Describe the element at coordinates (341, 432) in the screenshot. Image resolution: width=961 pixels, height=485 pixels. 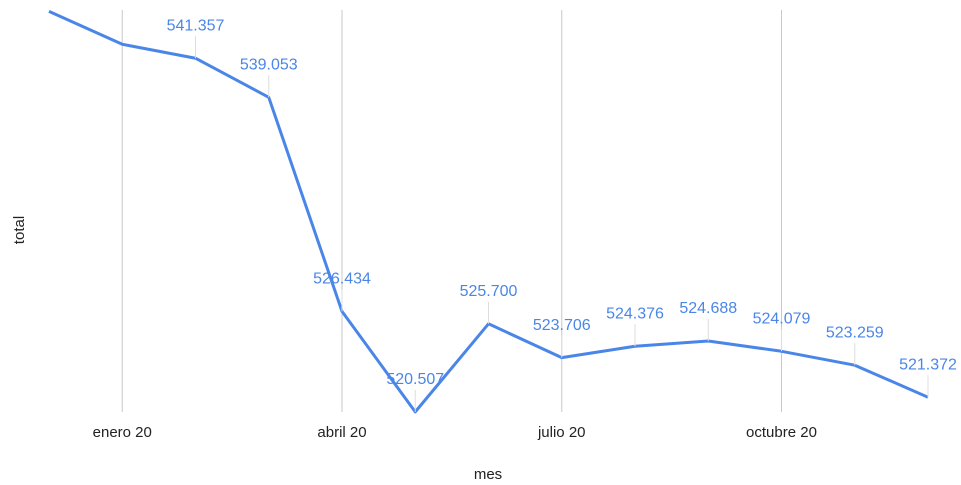
I see `x-tick-label: abril 20` at that location.